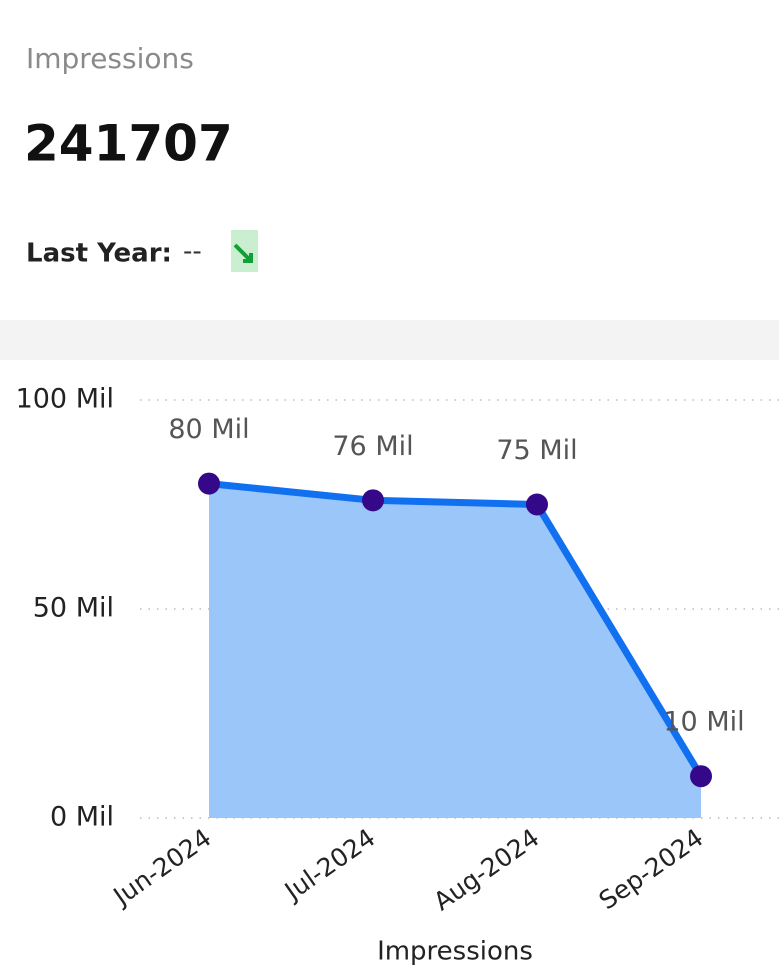 This screenshot has width=779, height=979. Describe the element at coordinates (110, 58) in the screenshot. I see `kpi-label: Impressions` at that location.